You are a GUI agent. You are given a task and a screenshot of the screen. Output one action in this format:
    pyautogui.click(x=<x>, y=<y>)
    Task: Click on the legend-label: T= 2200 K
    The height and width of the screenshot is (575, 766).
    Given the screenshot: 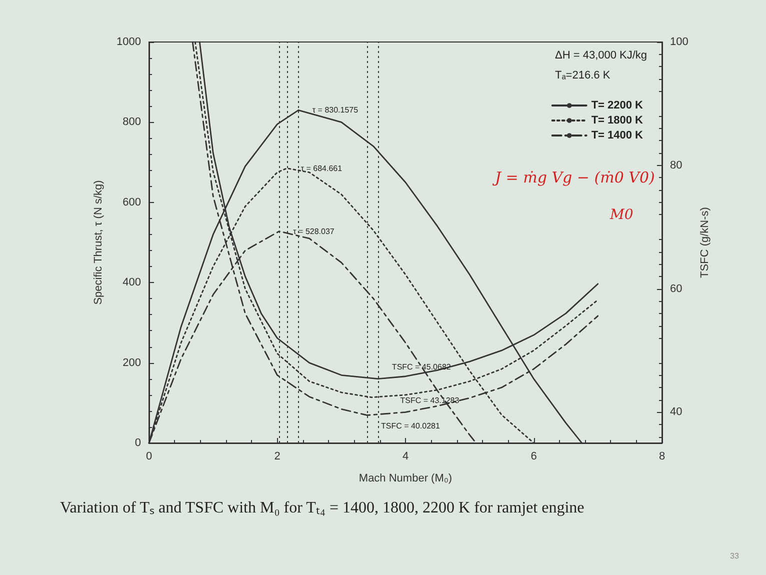 What is the action you would take?
    pyautogui.click(x=617, y=106)
    